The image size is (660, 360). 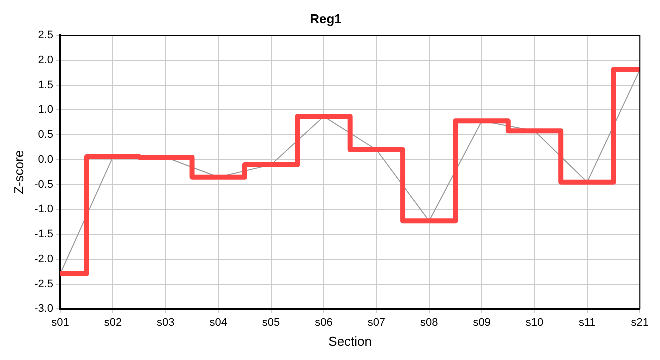 What do you see at coordinates (166, 322) in the screenshot?
I see `x-tick-label: s03` at bounding box center [166, 322].